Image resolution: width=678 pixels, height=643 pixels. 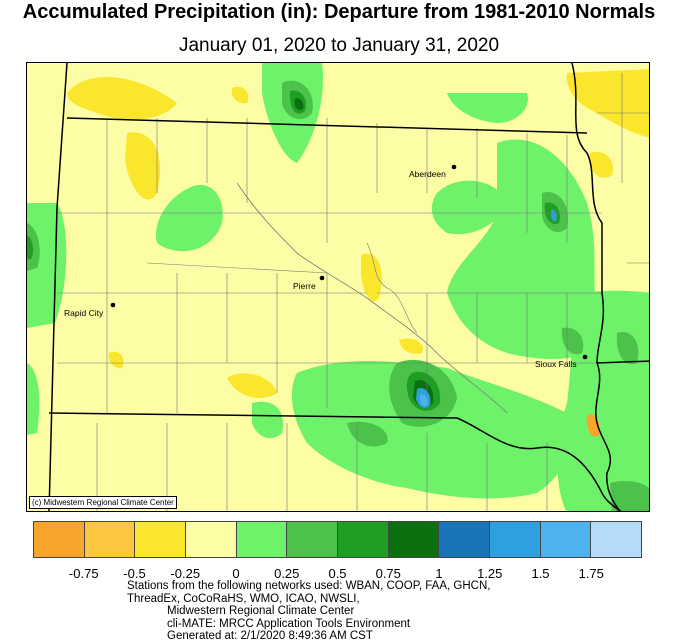 I want to click on missouri-river, so click(x=372, y=298).